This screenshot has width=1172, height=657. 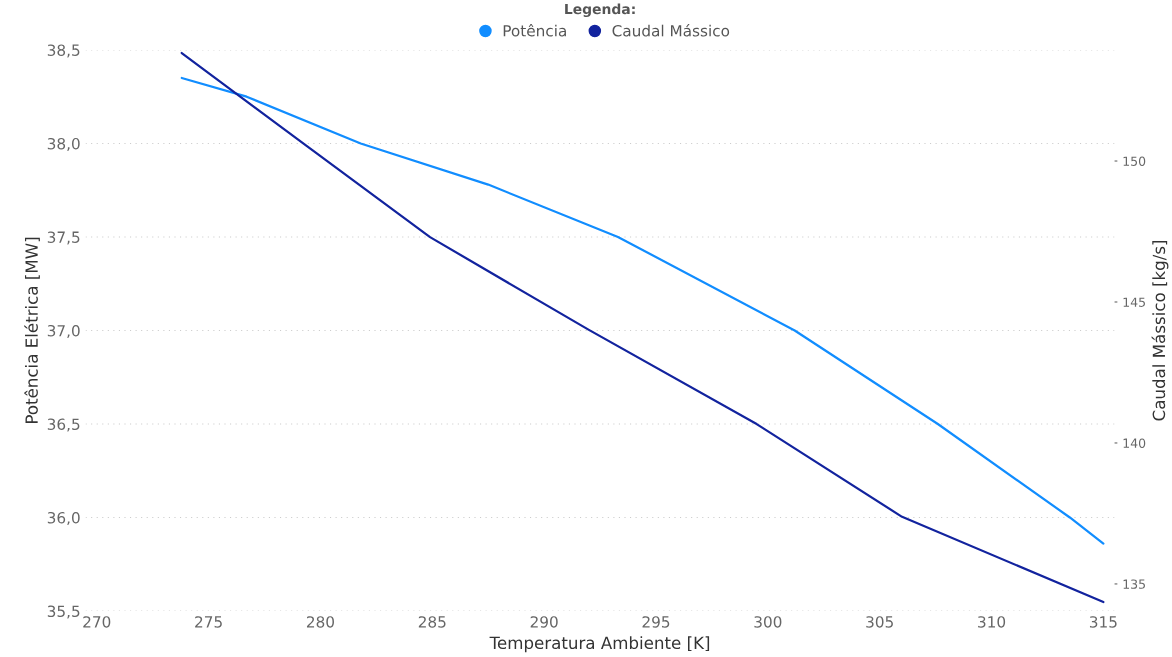 What do you see at coordinates (671, 30) in the screenshot?
I see `legend-label: Caudal Mássico` at bounding box center [671, 30].